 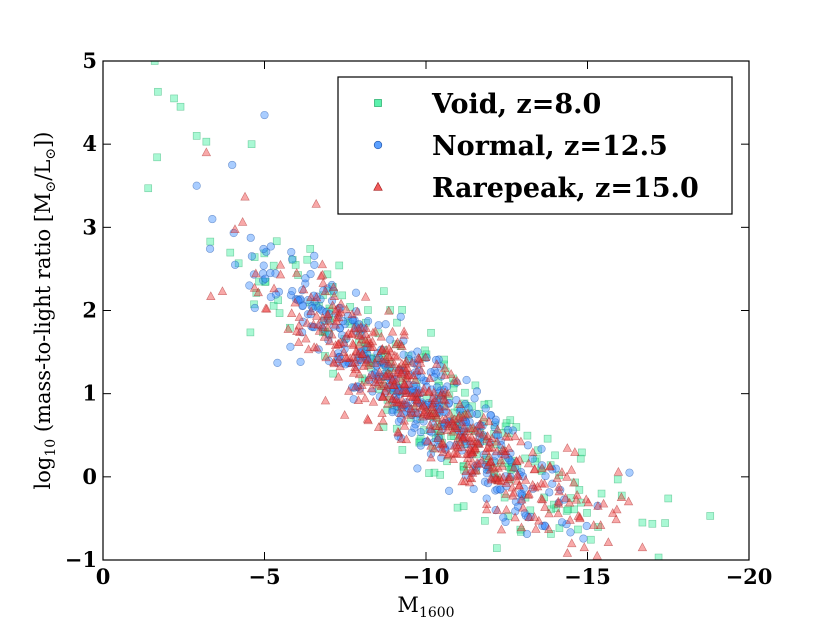 What do you see at coordinates (89, 310) in the screenshot?
I see `y-tick-label: 2` at bounding box center [89, 310].